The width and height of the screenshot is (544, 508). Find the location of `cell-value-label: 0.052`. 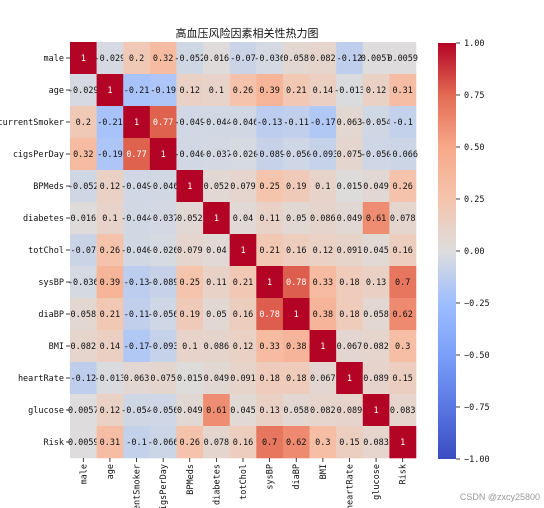

cell-value-label: 0.052 is located at coordinates (217, 187).